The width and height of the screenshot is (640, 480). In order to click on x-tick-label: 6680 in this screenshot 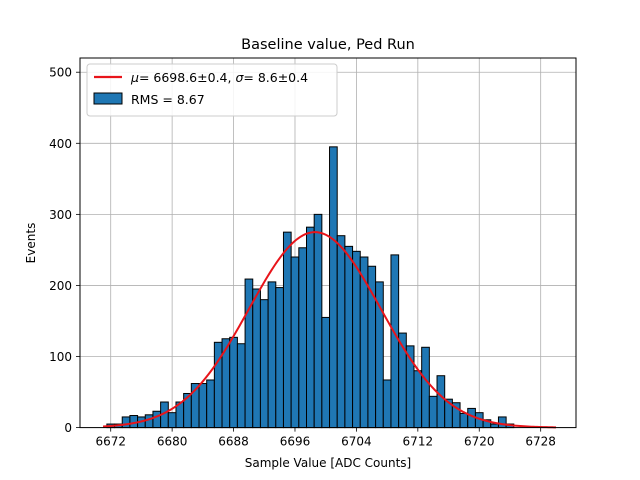, I will do `click(172, 442)`.